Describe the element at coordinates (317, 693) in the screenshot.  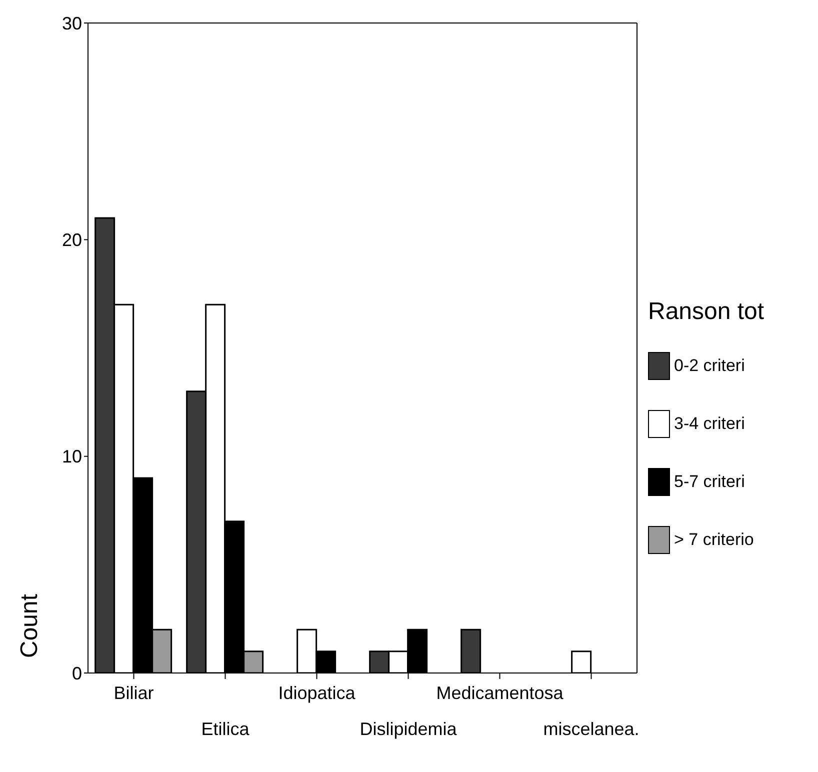
I see `x-tick-label: Idiopatica` at that location.